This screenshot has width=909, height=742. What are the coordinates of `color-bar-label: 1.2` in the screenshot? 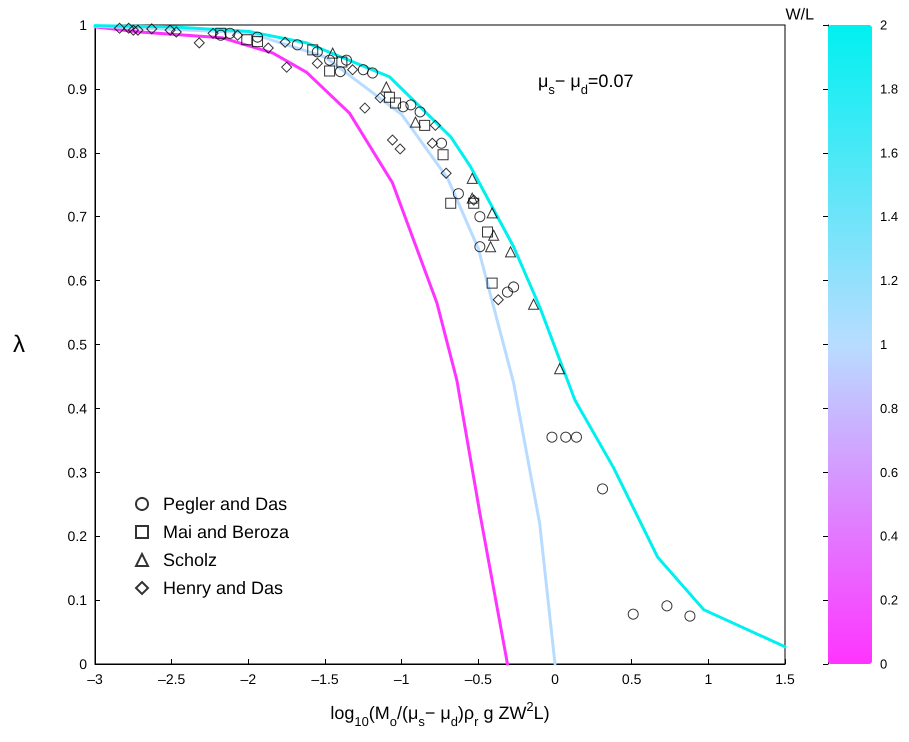 It's located at (889, 280).